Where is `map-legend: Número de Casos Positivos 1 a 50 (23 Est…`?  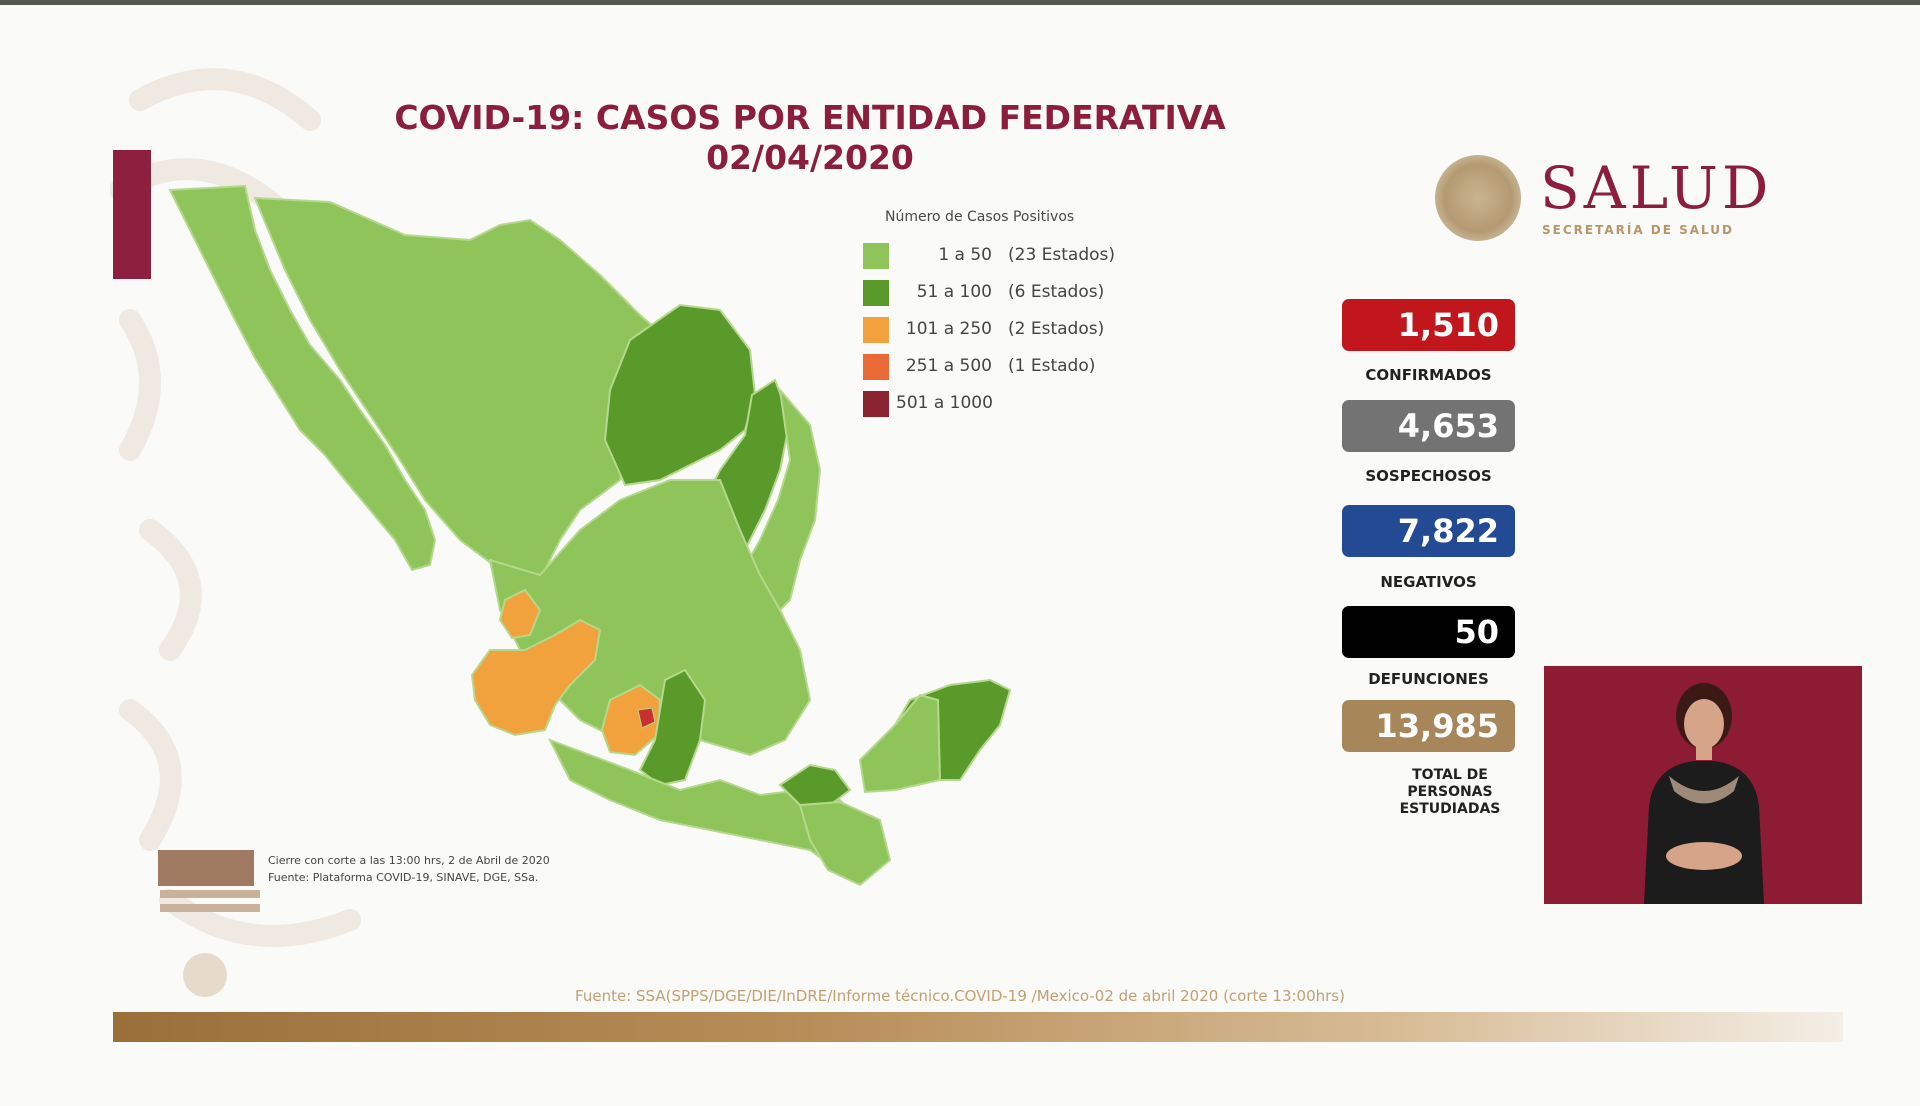 map-legend: Número de Casos Positivos 1 a 50 (23 Est… is located at coordinates (1020, 320).